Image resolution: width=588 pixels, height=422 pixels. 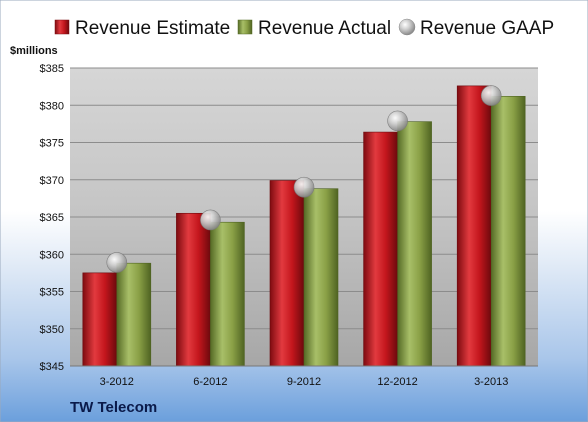 What do you see at coordinates (52, 106) in the screenshot?
I see `y-tick-label: $380` at bounding box center [52, 106].